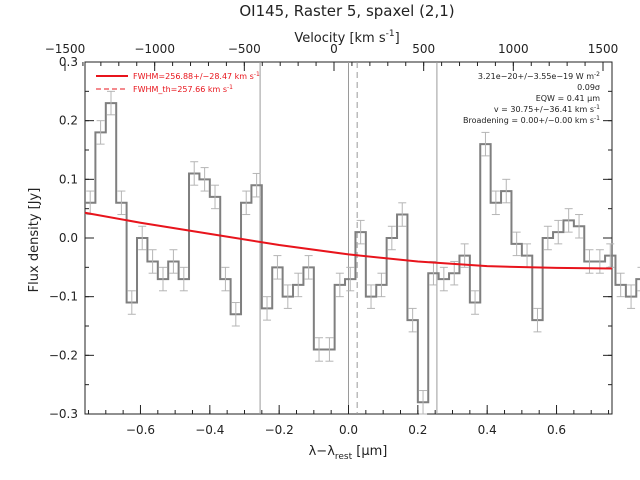  What do you see at coordinates (531, 120) in the screenshot?
I see `annotation-line: Broadening = 0.00+/−0.00 km s-1` at bounding box center [531, 120].